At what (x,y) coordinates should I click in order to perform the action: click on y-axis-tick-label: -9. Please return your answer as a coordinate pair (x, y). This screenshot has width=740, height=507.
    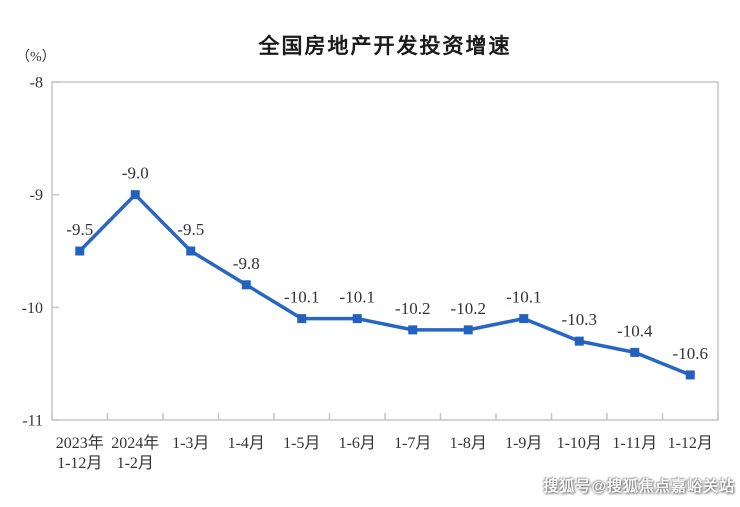
    Looking at the image, I should click on (36, 195).